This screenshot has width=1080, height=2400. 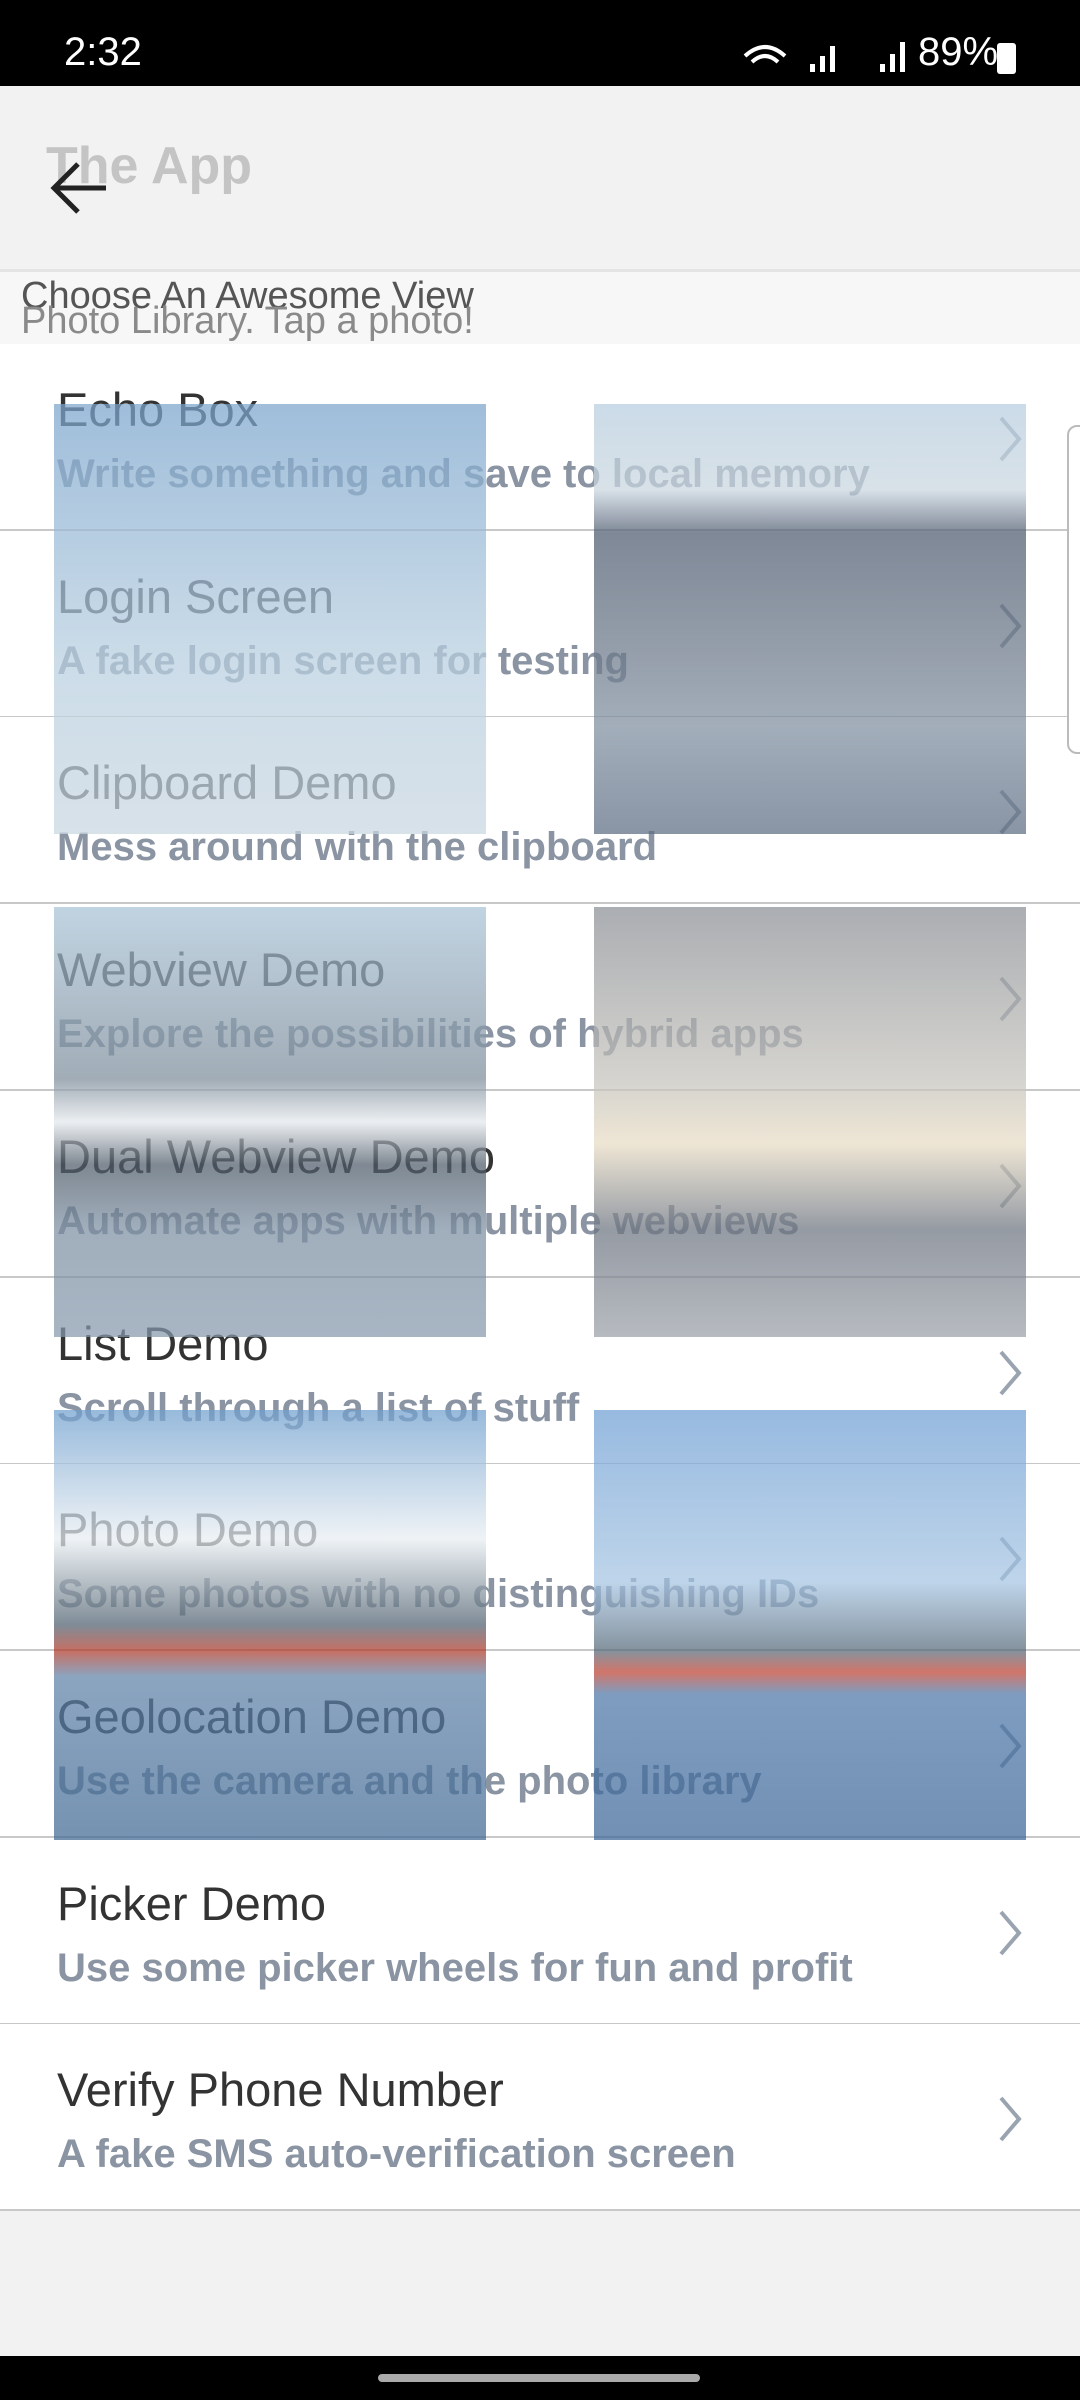 What do you see at coordinates (280, 2090) in the screenshot?
I see `item-title: Verify Phone Number` at bounding box center [280, 2090].